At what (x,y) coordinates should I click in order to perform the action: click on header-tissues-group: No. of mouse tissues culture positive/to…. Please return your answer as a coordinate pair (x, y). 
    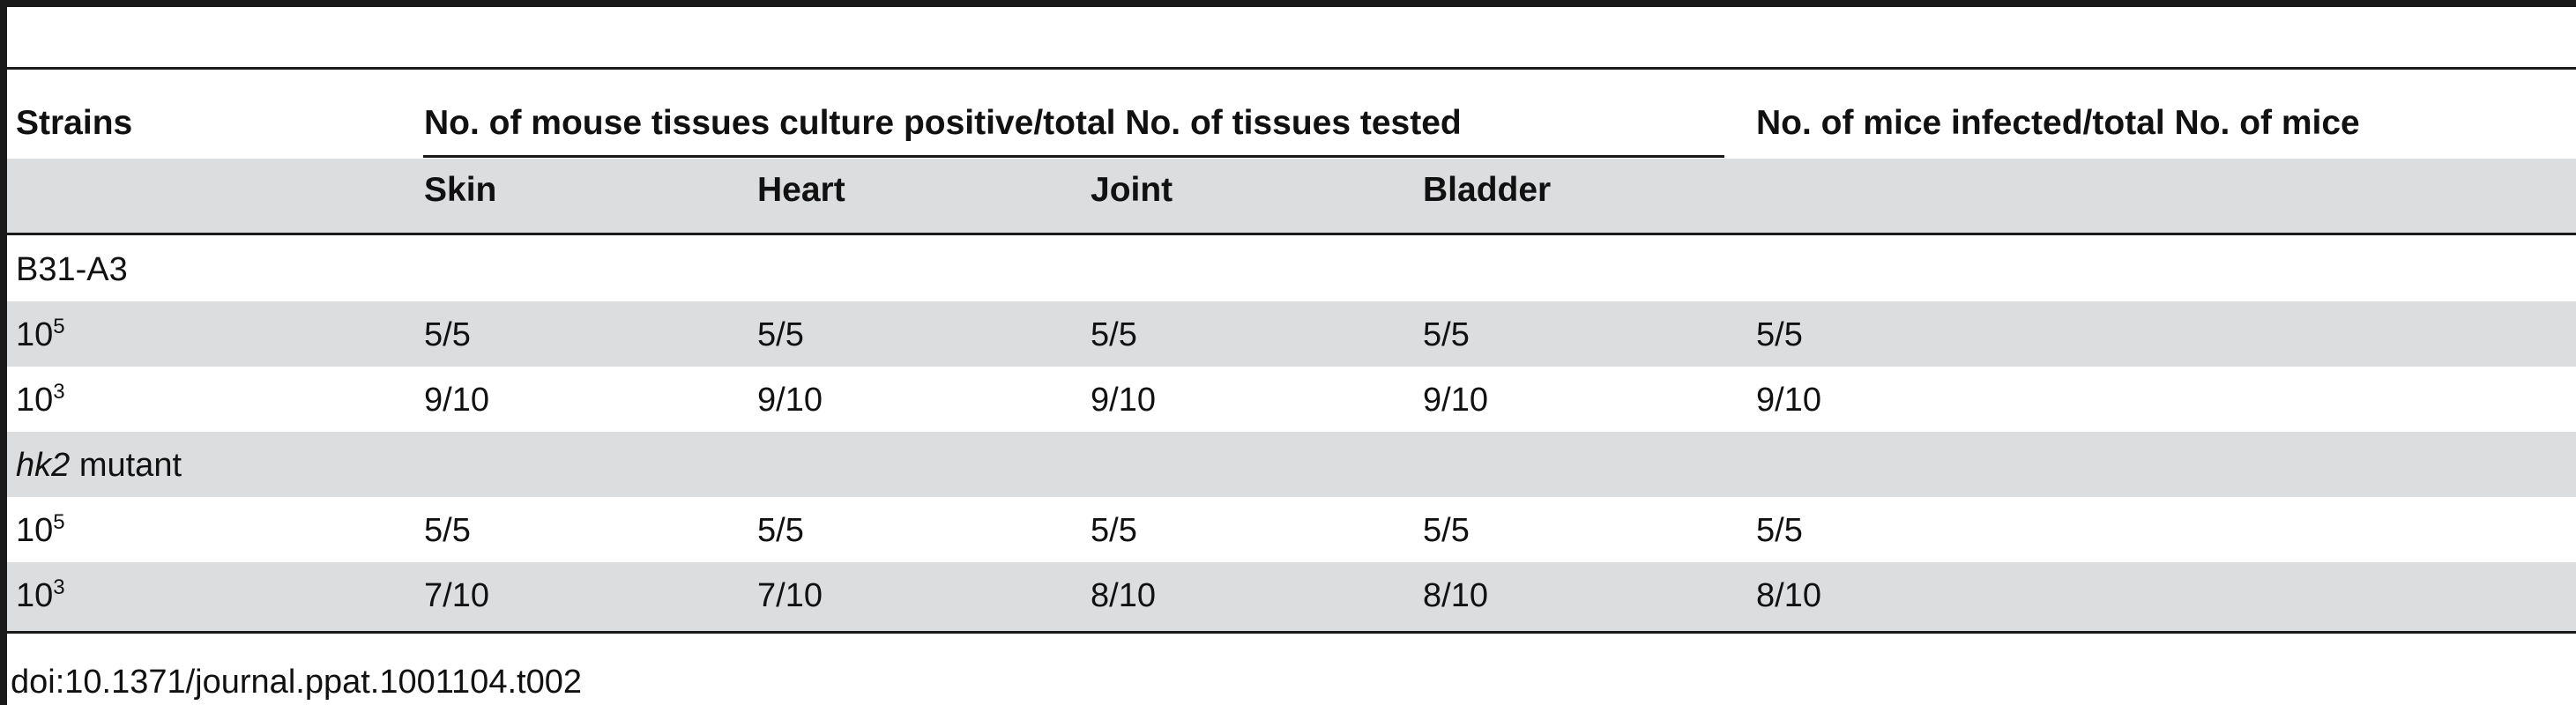
    Looking at the image, I should click on (943, 123).